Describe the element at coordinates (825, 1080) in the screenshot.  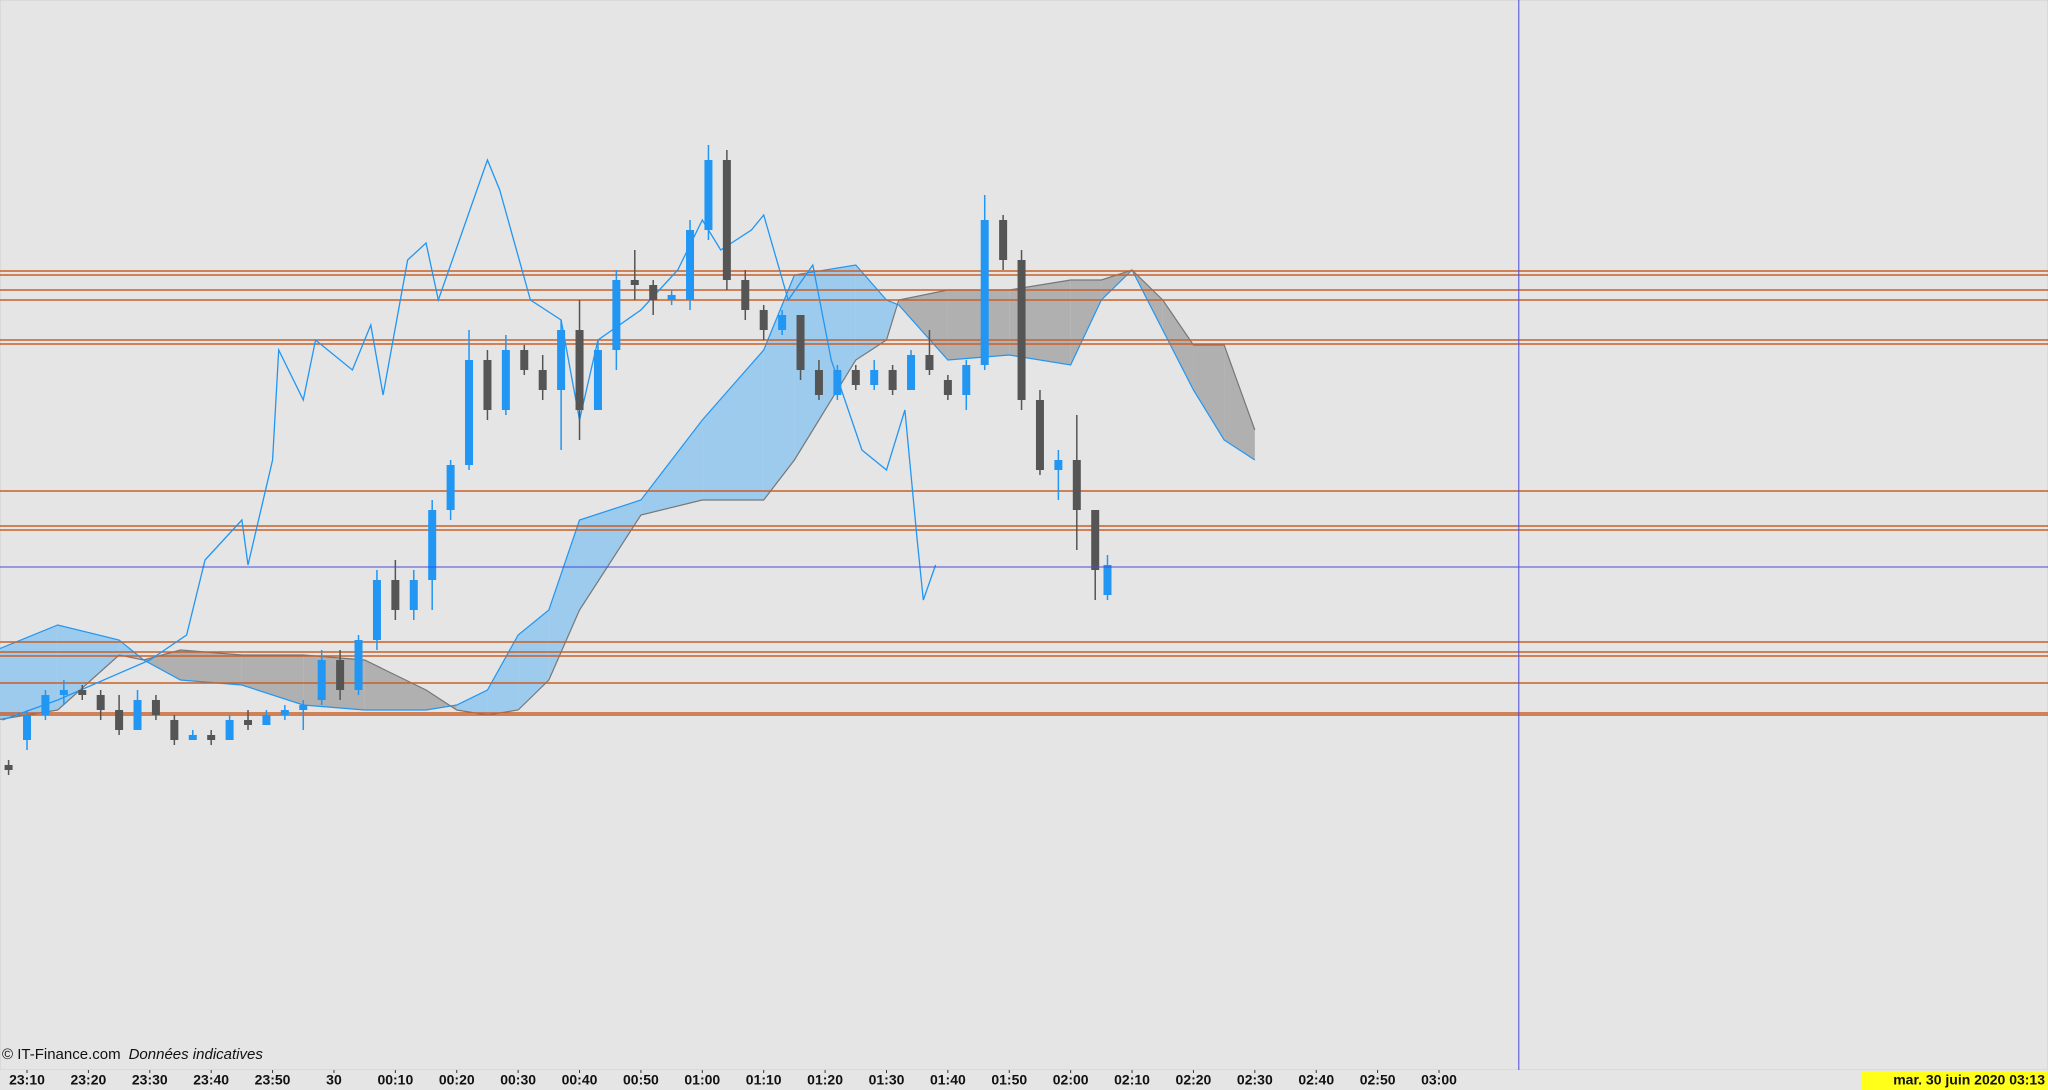
I see `x-tick-label: 01:20` at that location.